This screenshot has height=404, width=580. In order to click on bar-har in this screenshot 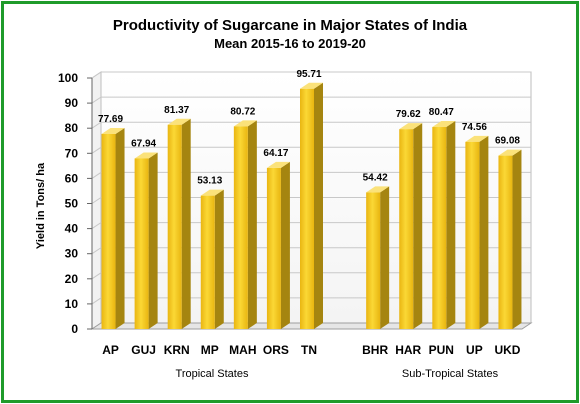, I will do `click(411, 226)`.